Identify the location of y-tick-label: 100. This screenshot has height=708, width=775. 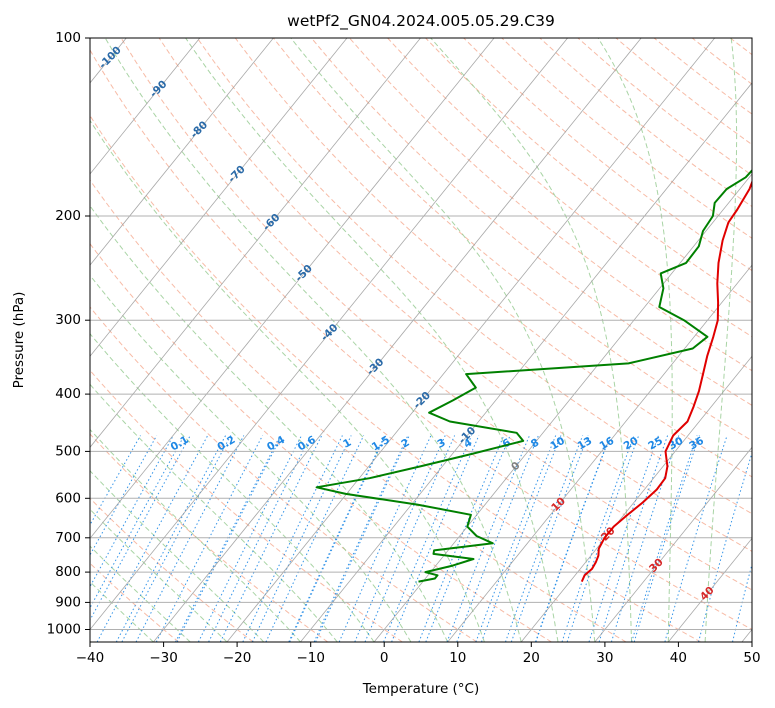
(68, 38).